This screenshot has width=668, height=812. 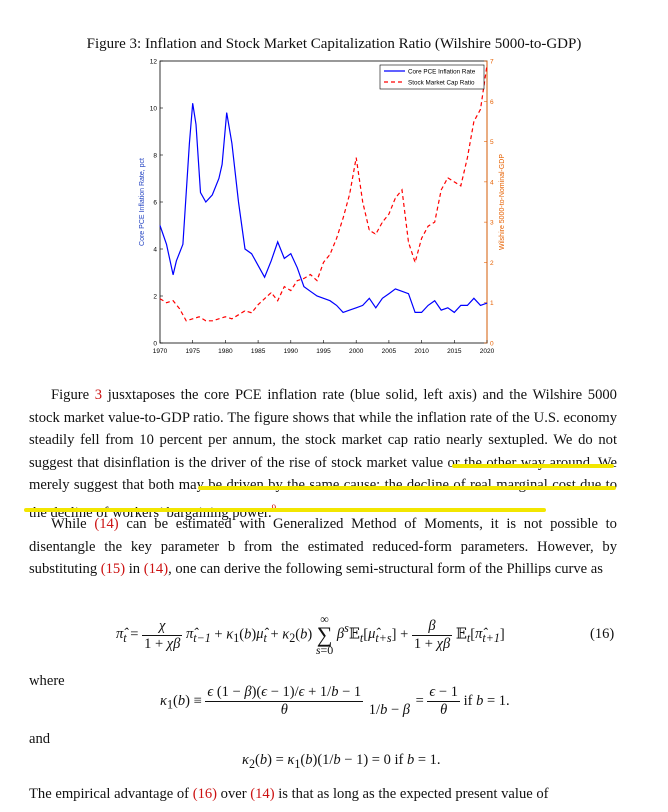 What do you see at coordinates (442, 72) in the screenshot?
I see `legend-label-inflation: Core PCE Inflation Rate` at bounding box center [442, 72].